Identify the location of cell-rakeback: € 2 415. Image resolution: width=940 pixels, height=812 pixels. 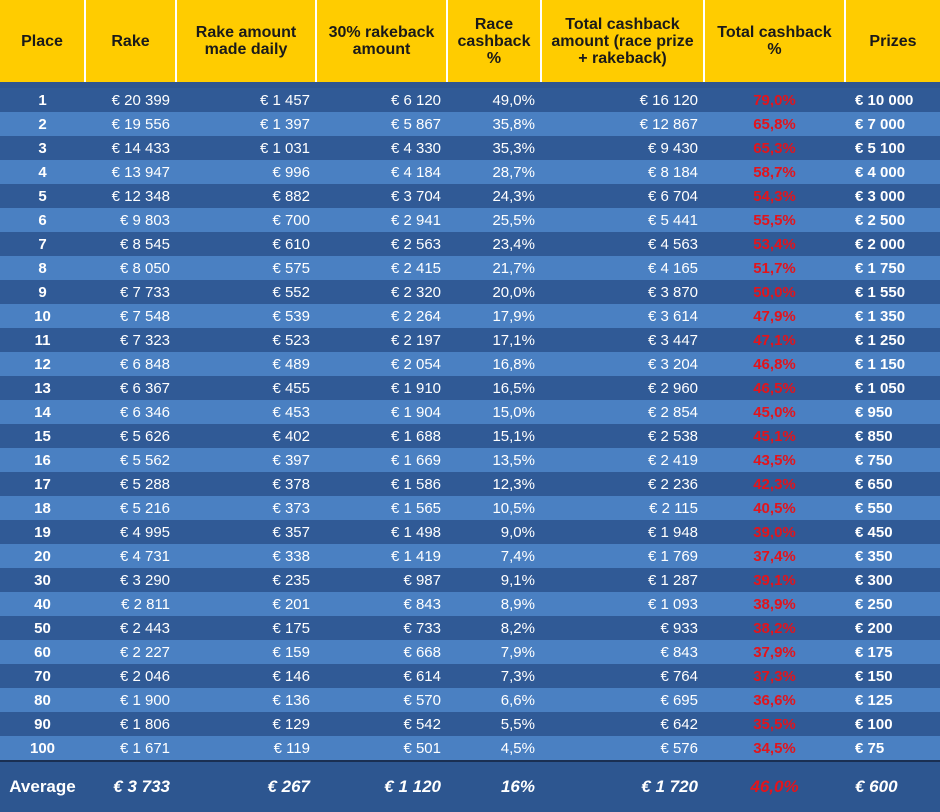
(381, 268).